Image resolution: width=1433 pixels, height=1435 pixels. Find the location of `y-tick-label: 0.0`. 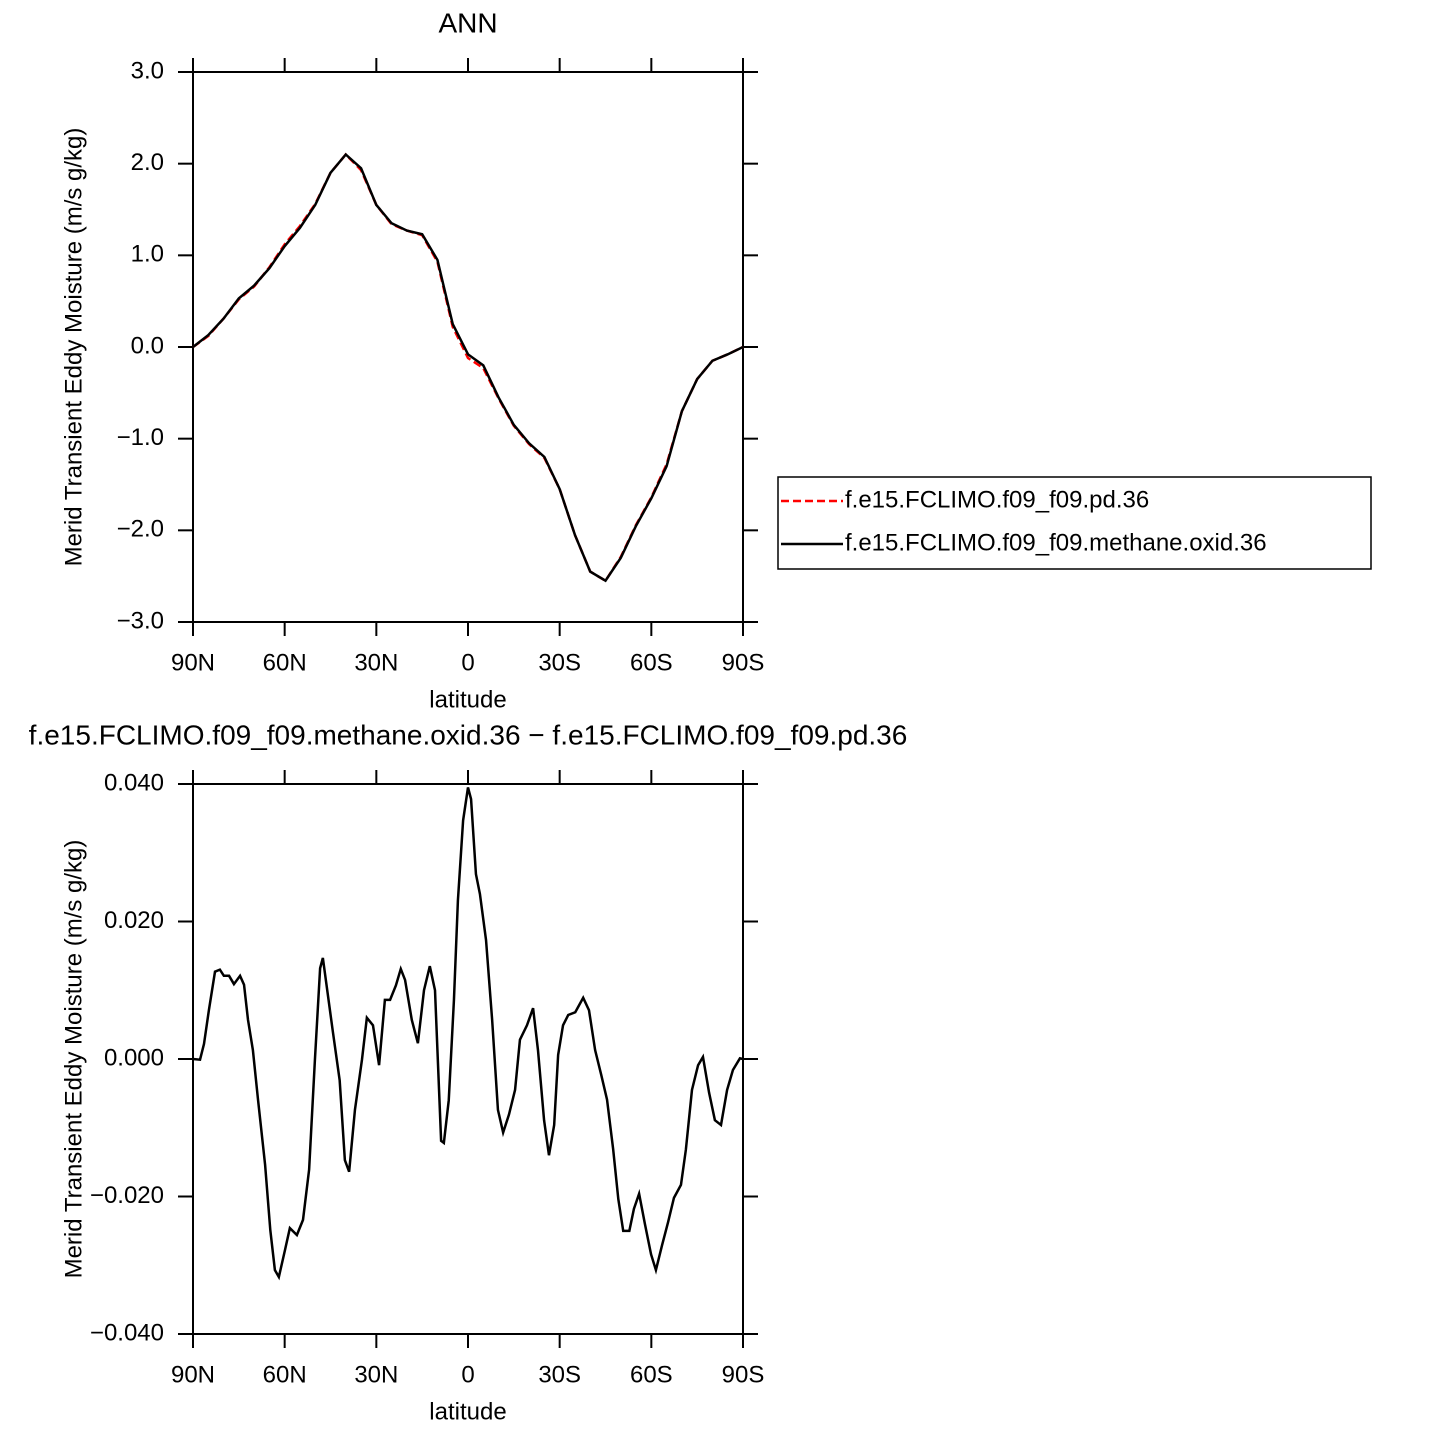

y-tick-label: 0.0 is located at coordinates (147, 345).